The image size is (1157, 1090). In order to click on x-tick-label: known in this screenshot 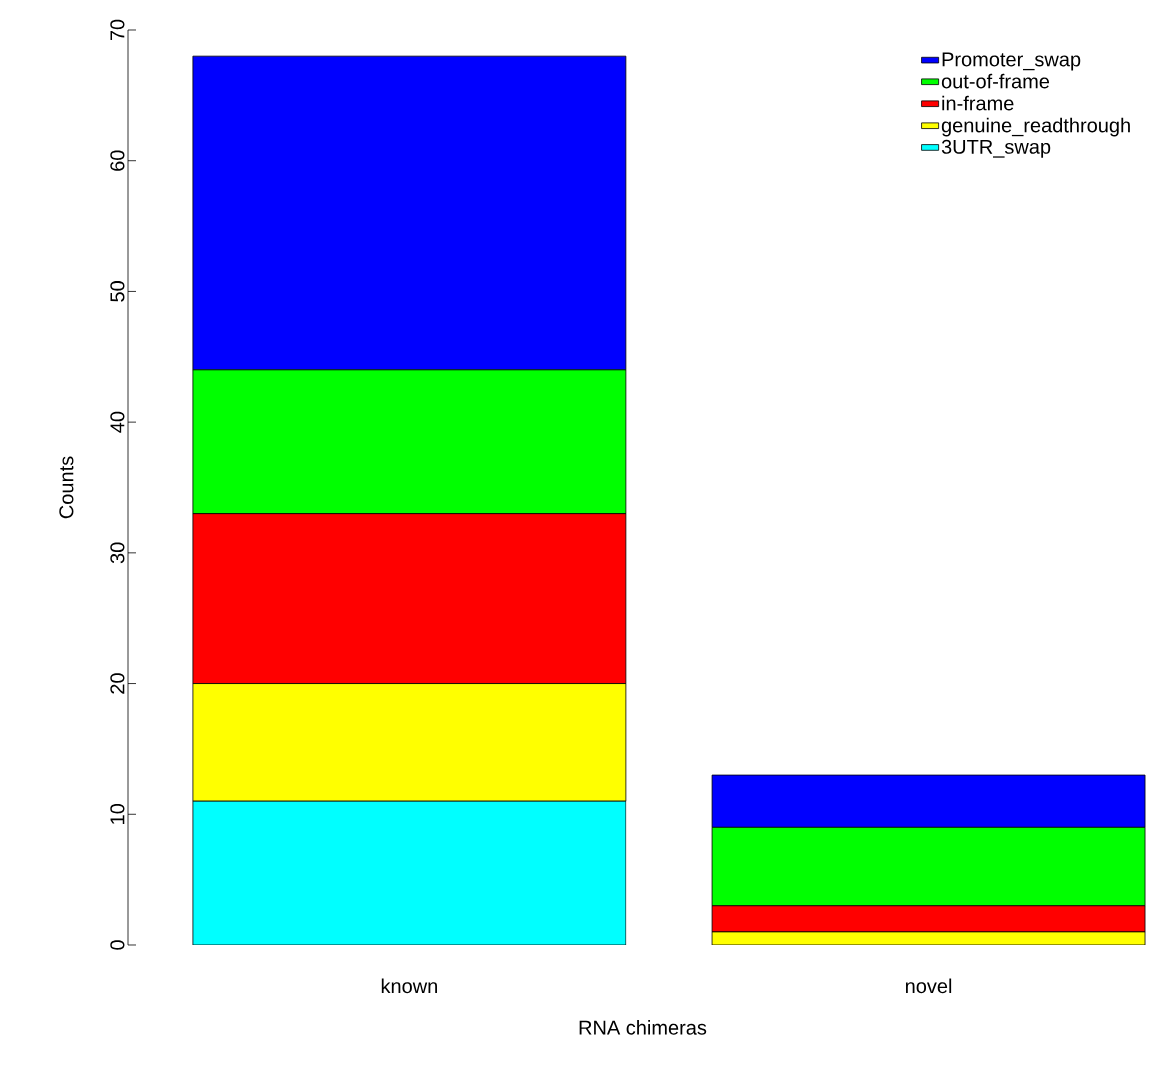, I will do `click(409, 986)`.